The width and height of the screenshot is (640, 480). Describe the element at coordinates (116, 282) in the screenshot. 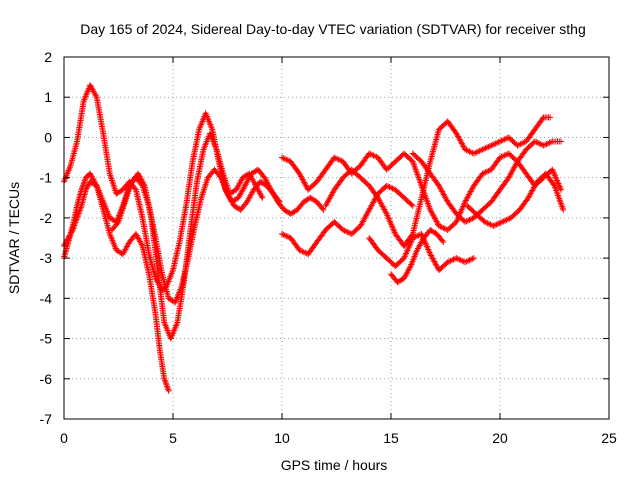

I see `series-prn-c` at that location.